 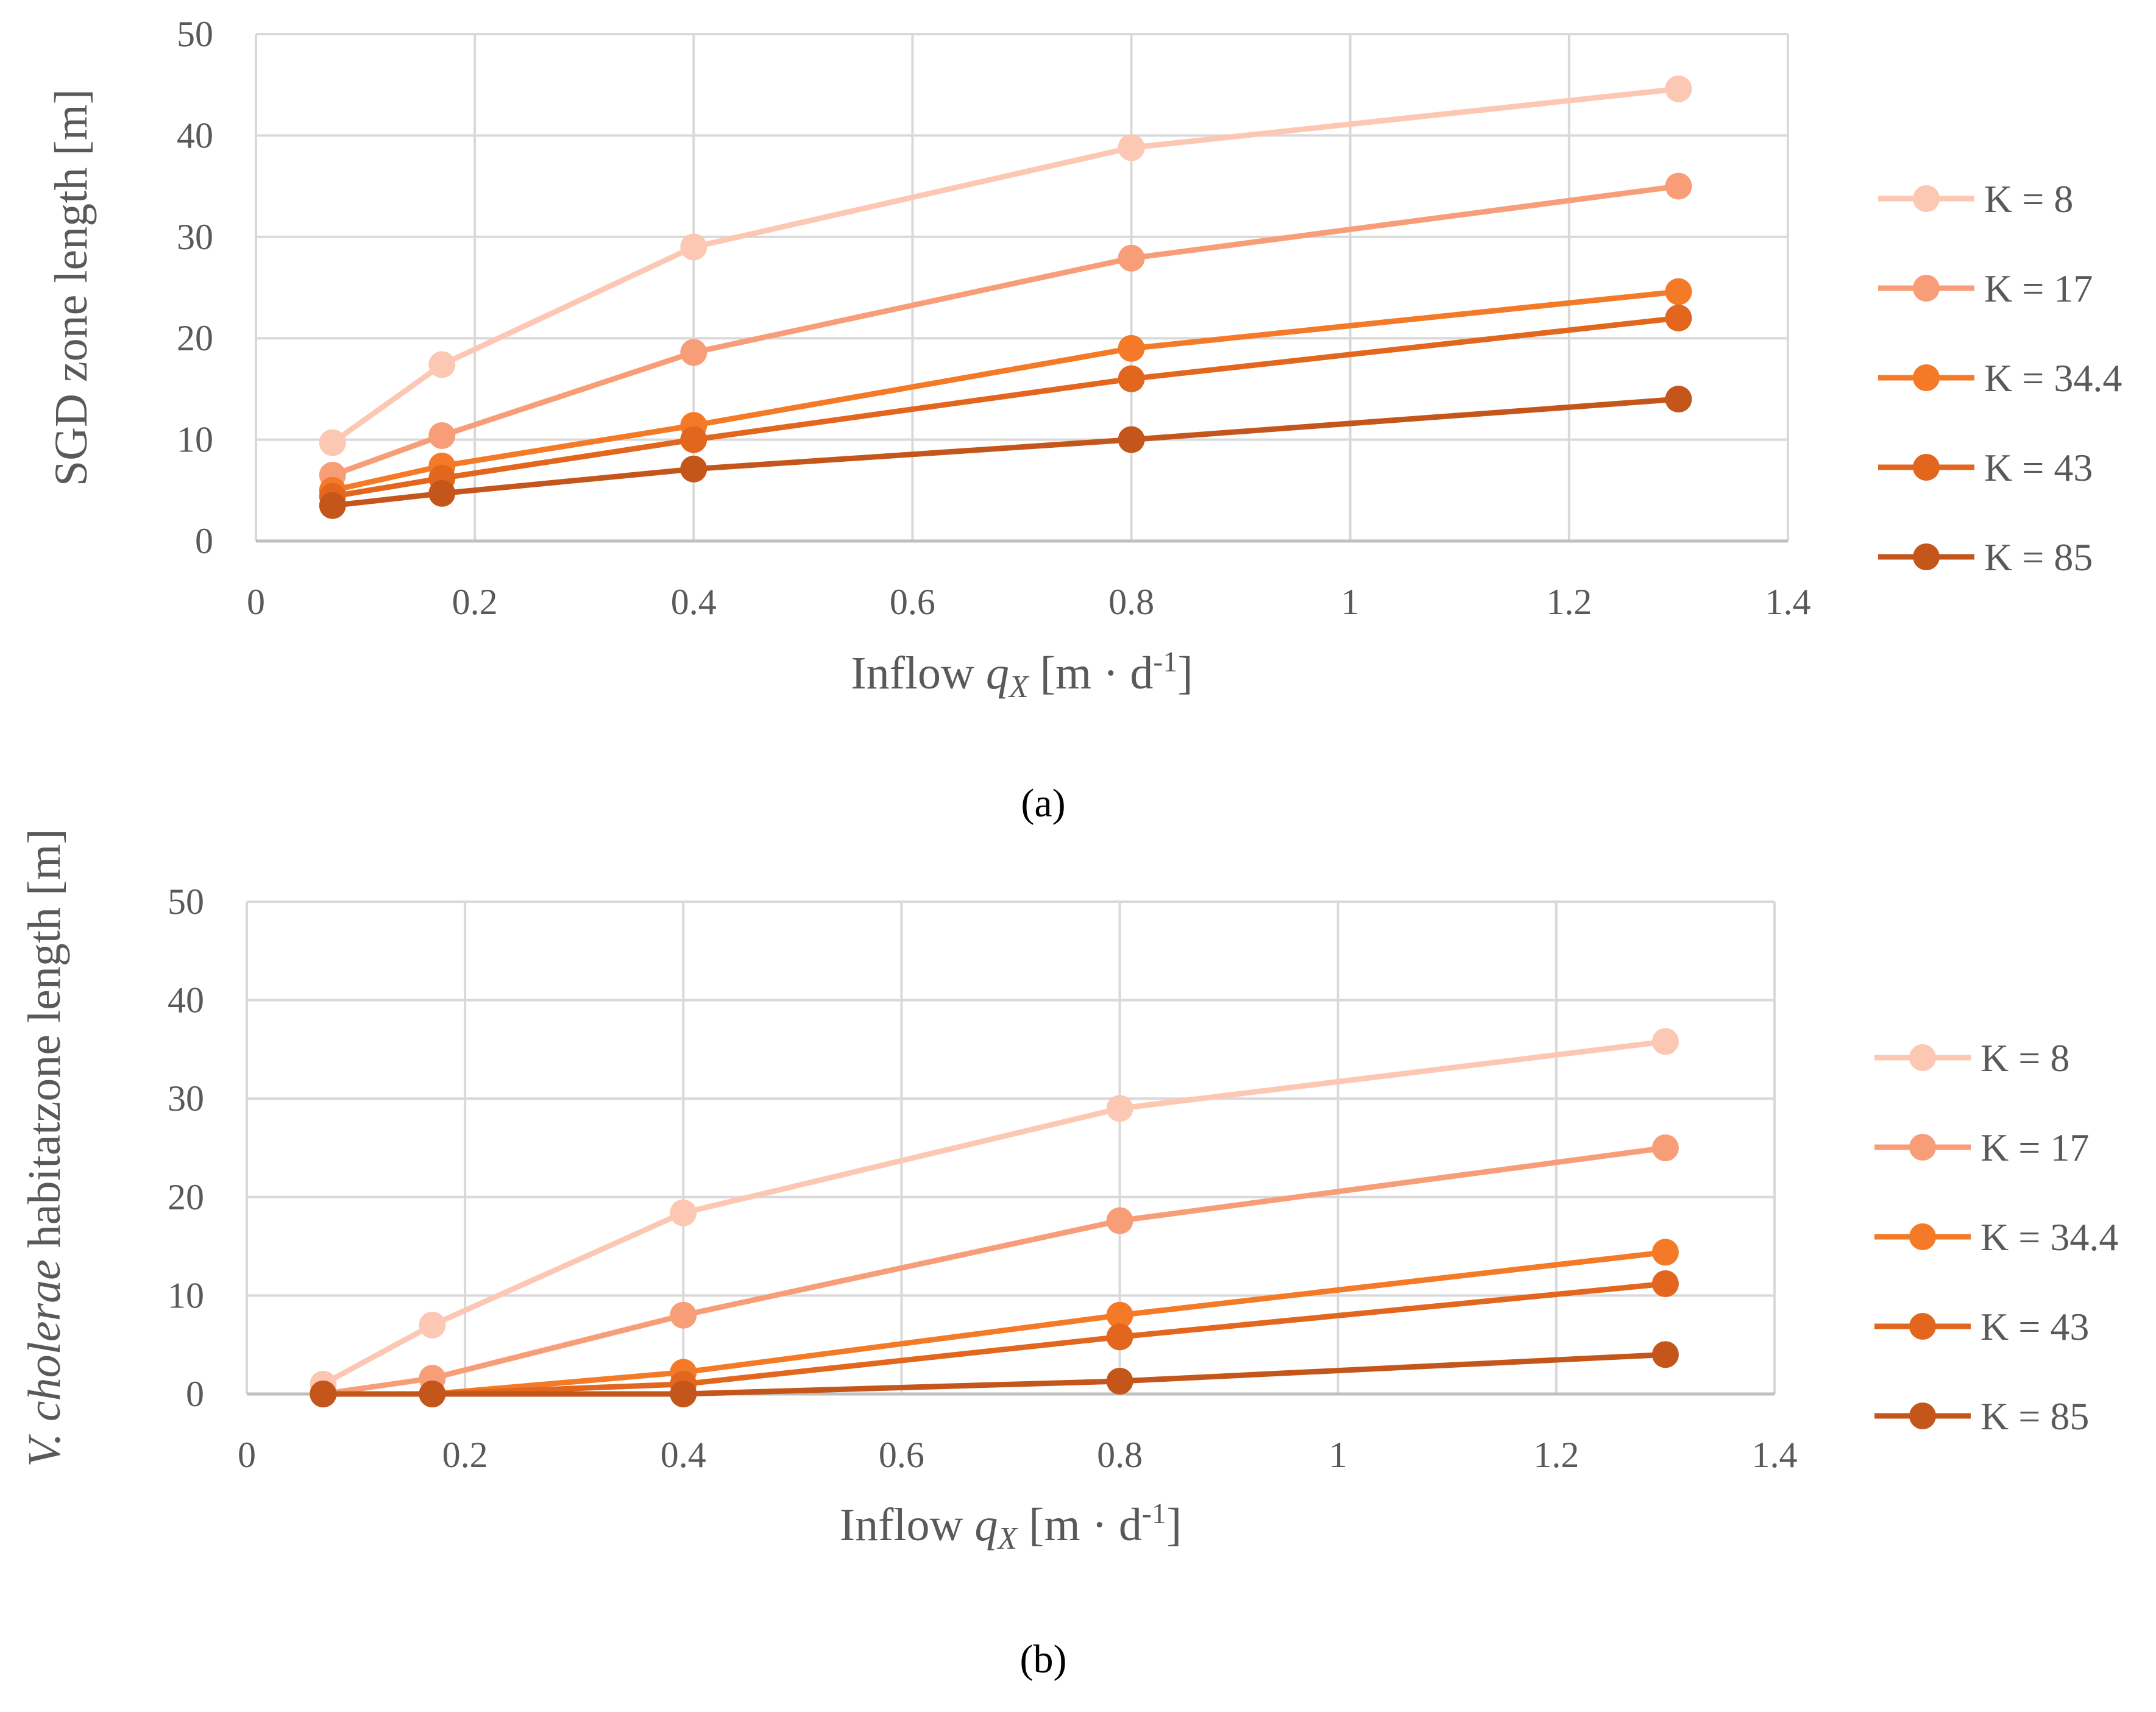 What do you see at coordinates (1350, 602) in the screenshot?
I see `x-tick-label: 1` at bounding box center [1350, 602].